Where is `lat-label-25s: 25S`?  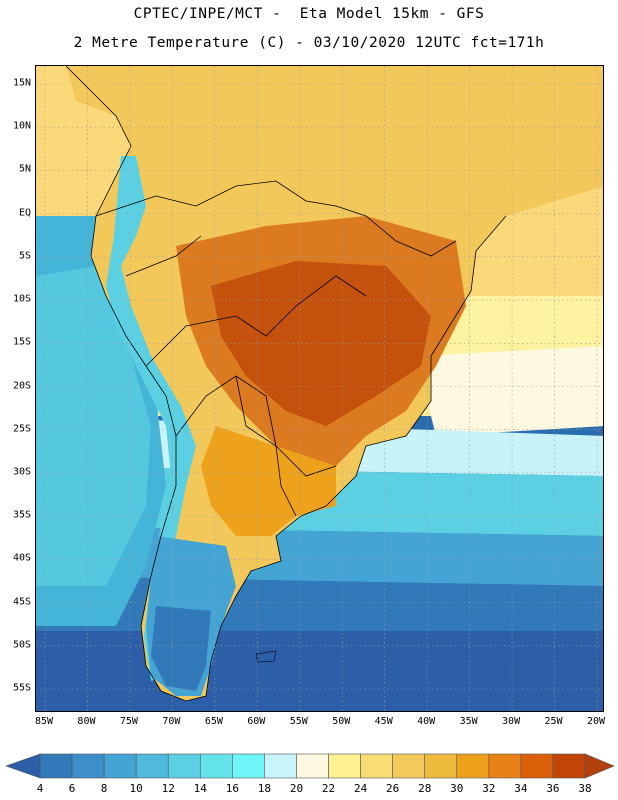
lat-label-25s: 25S is located at coordinates (21, 429).